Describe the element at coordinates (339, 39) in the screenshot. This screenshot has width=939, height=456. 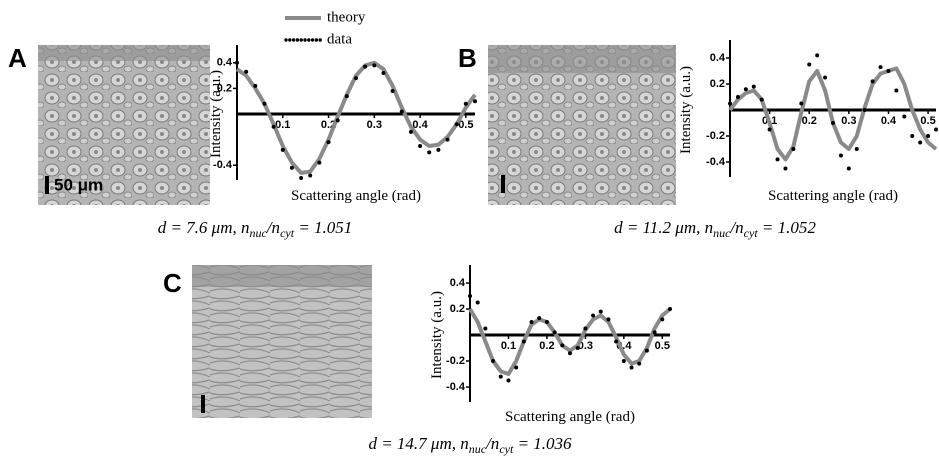
I see `legend-label: data` at that location.